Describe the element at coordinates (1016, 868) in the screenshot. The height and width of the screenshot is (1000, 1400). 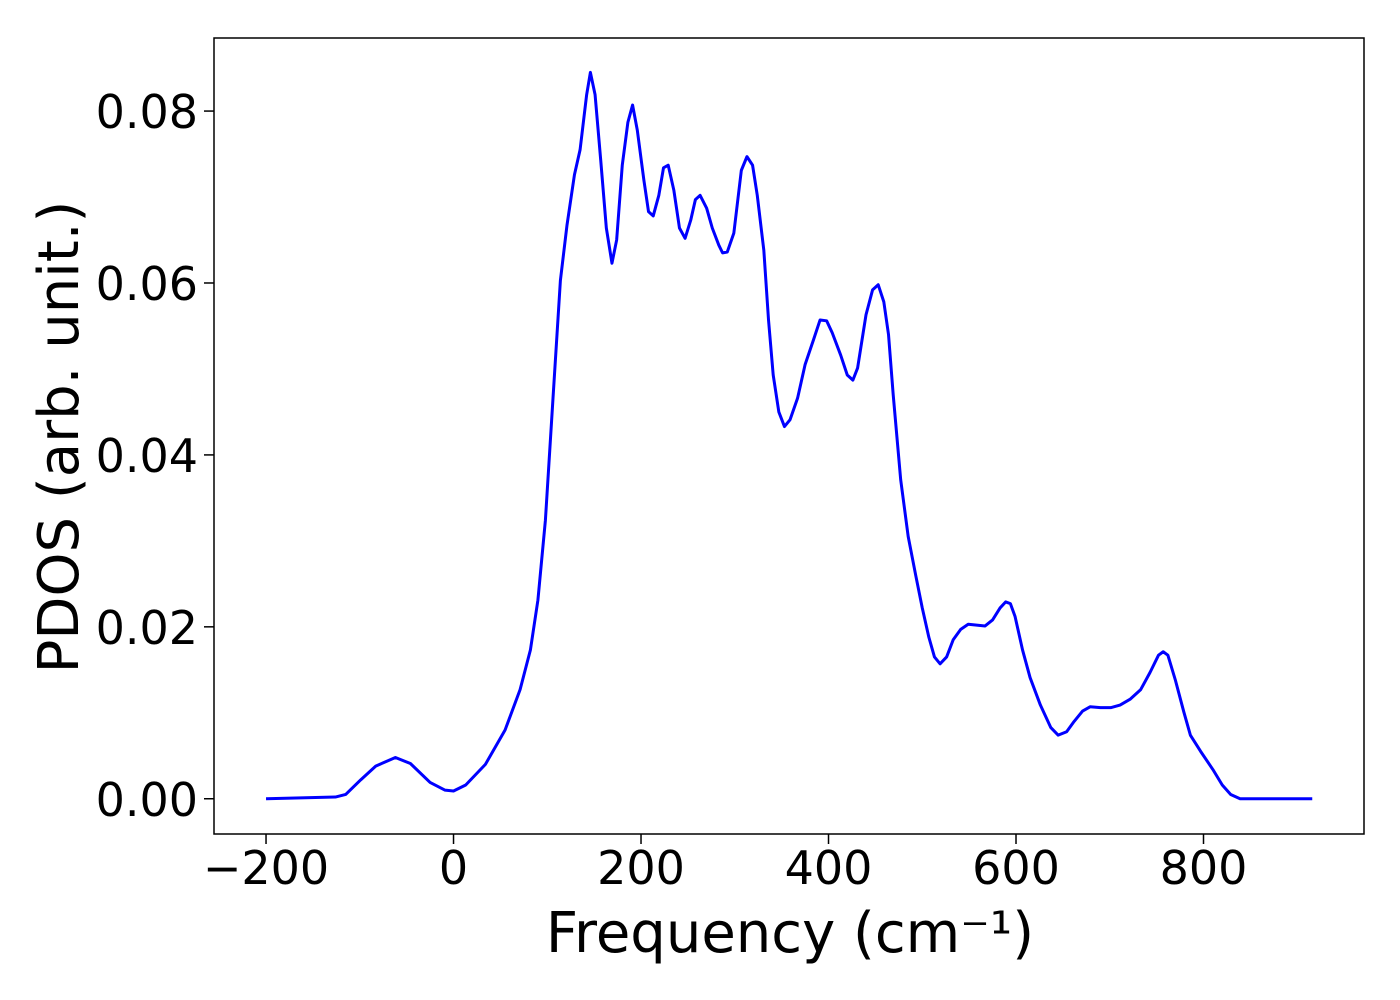
I see `x-tick-label: 600` at that location.